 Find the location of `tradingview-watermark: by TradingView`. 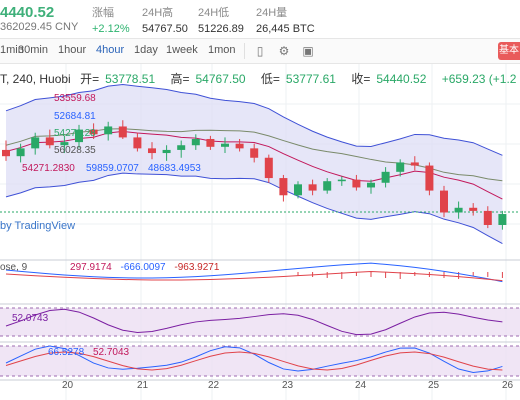

tradingview-watermark: by TradingView is located at coordinates (38, 226).